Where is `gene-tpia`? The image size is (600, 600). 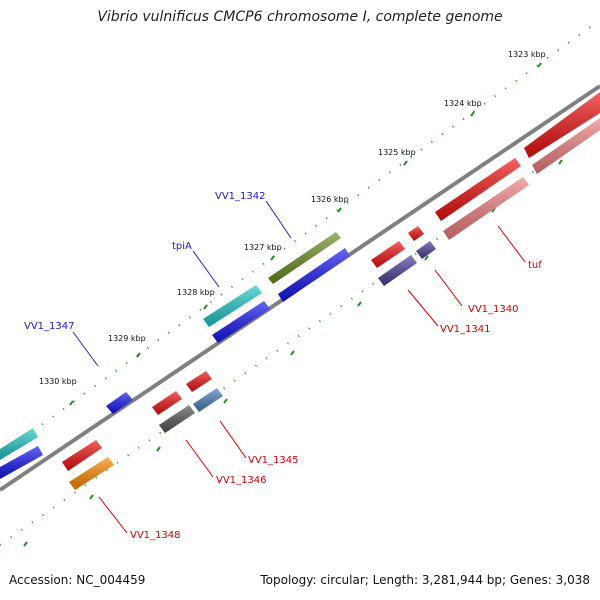 gene-tpia is located at coordinates (232, 306).